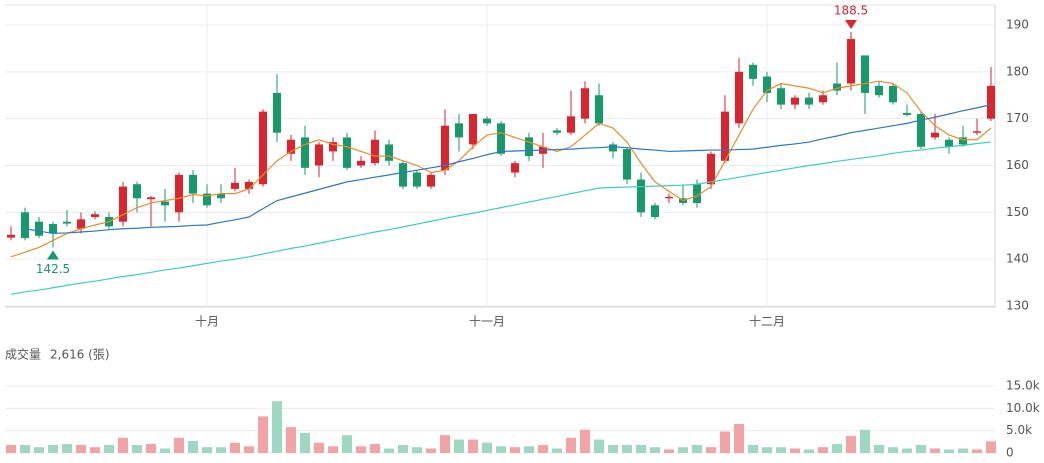 Image resolution: width=1044 pixels, height=463 pixels. Describe the element at coordinates (1017, 212) in the screenshot. I see `y-tick-label: 150` at that location.